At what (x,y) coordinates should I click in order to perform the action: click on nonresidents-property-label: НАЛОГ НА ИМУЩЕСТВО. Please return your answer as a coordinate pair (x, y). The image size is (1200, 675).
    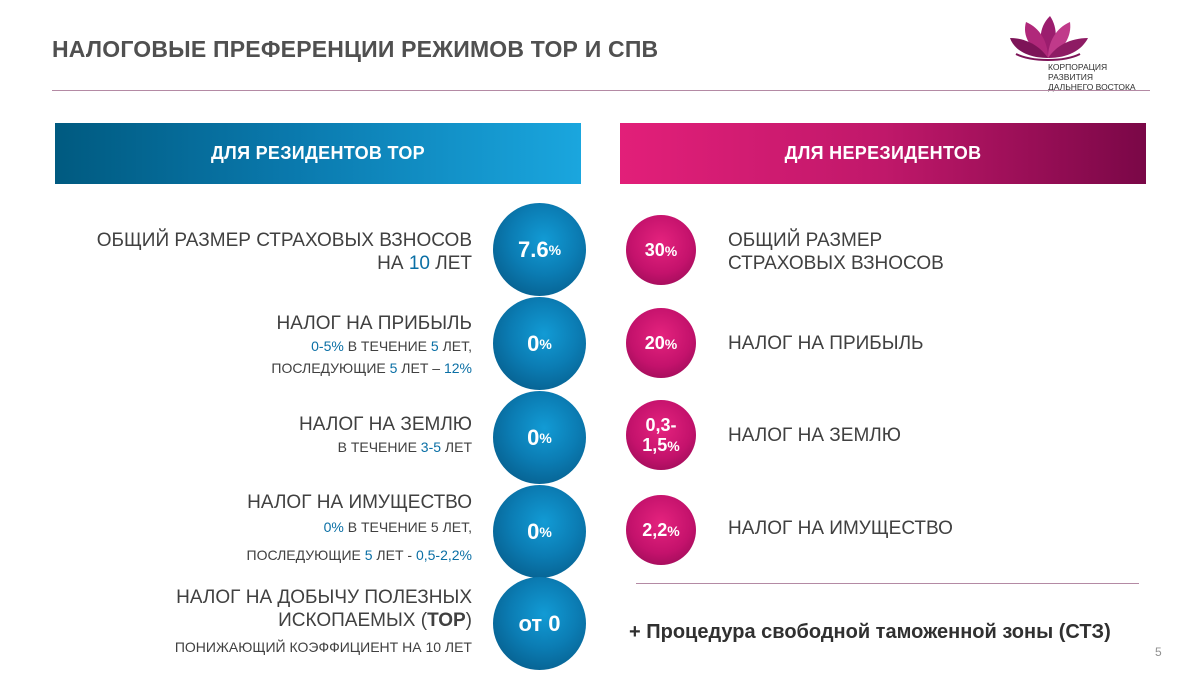
    Looking at the image, I should click on (840, 528).